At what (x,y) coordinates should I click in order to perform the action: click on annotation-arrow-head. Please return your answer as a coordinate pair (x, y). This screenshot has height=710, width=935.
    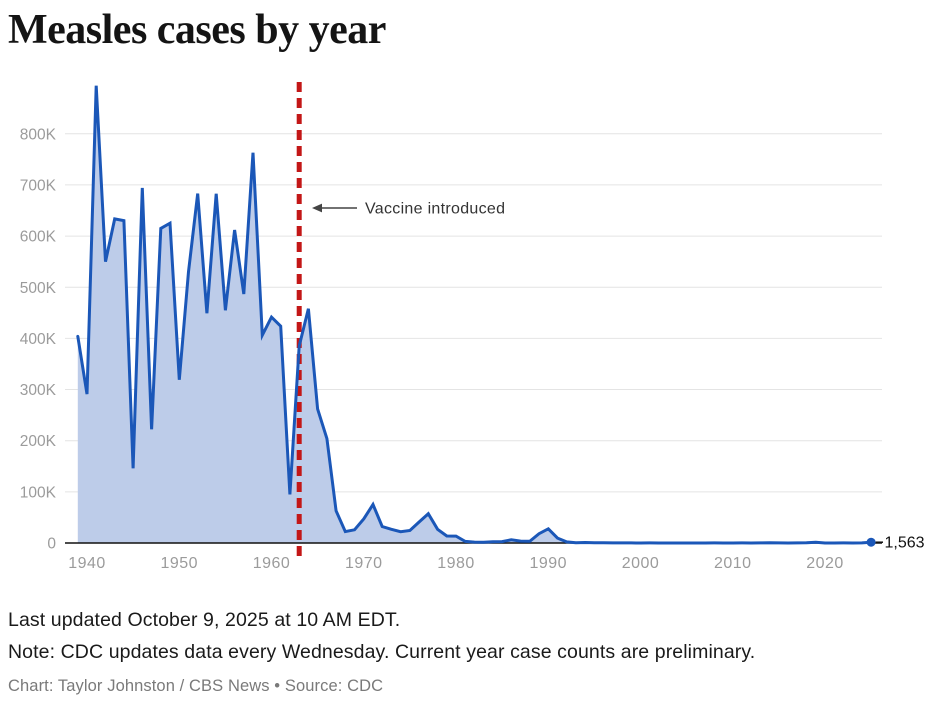
    Looking at the image, I should click on (317, 208).